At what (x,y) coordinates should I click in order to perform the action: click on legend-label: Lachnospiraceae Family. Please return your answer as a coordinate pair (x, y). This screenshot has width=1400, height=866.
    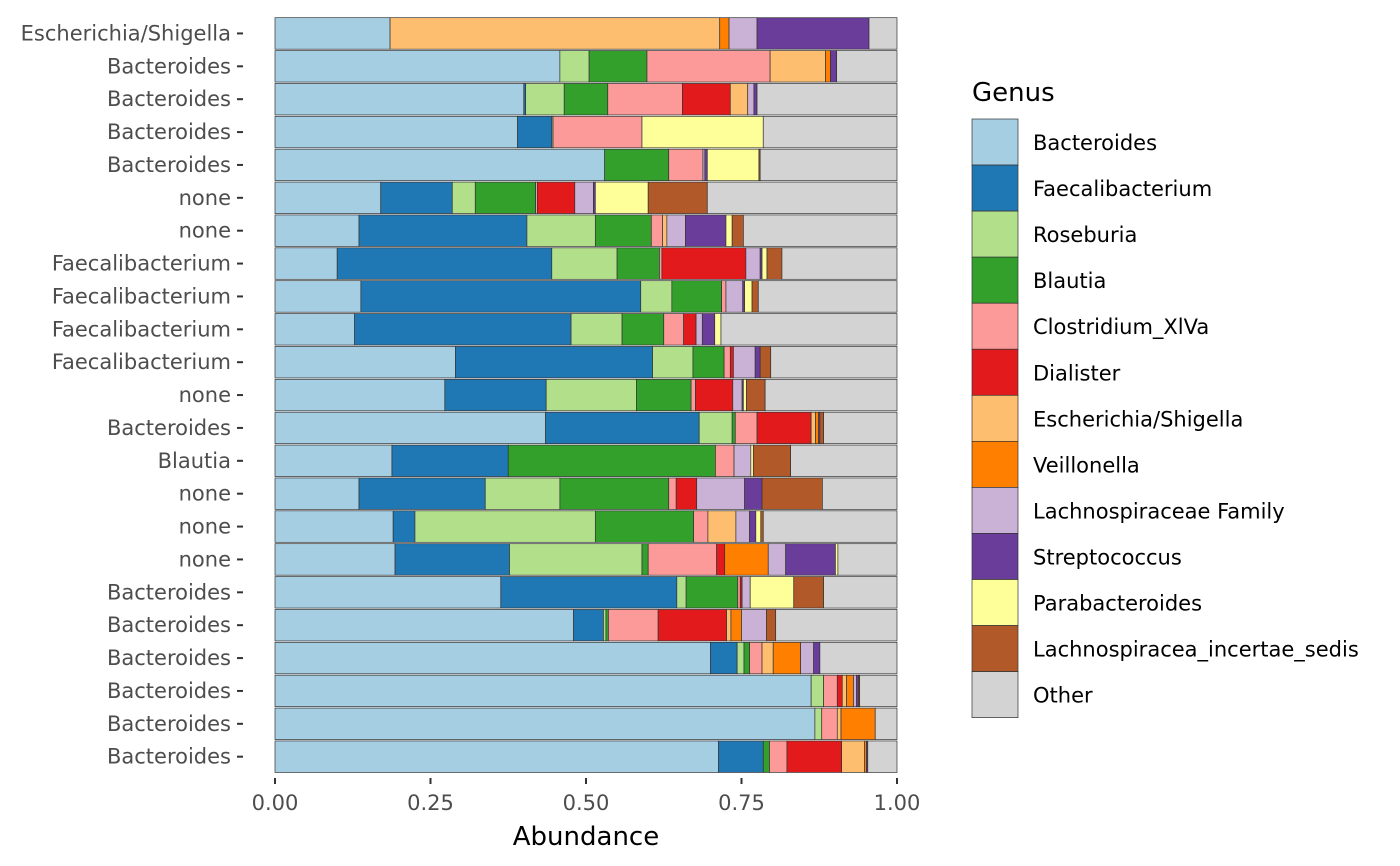
    Looking at the image, I should click on (1159, 511).